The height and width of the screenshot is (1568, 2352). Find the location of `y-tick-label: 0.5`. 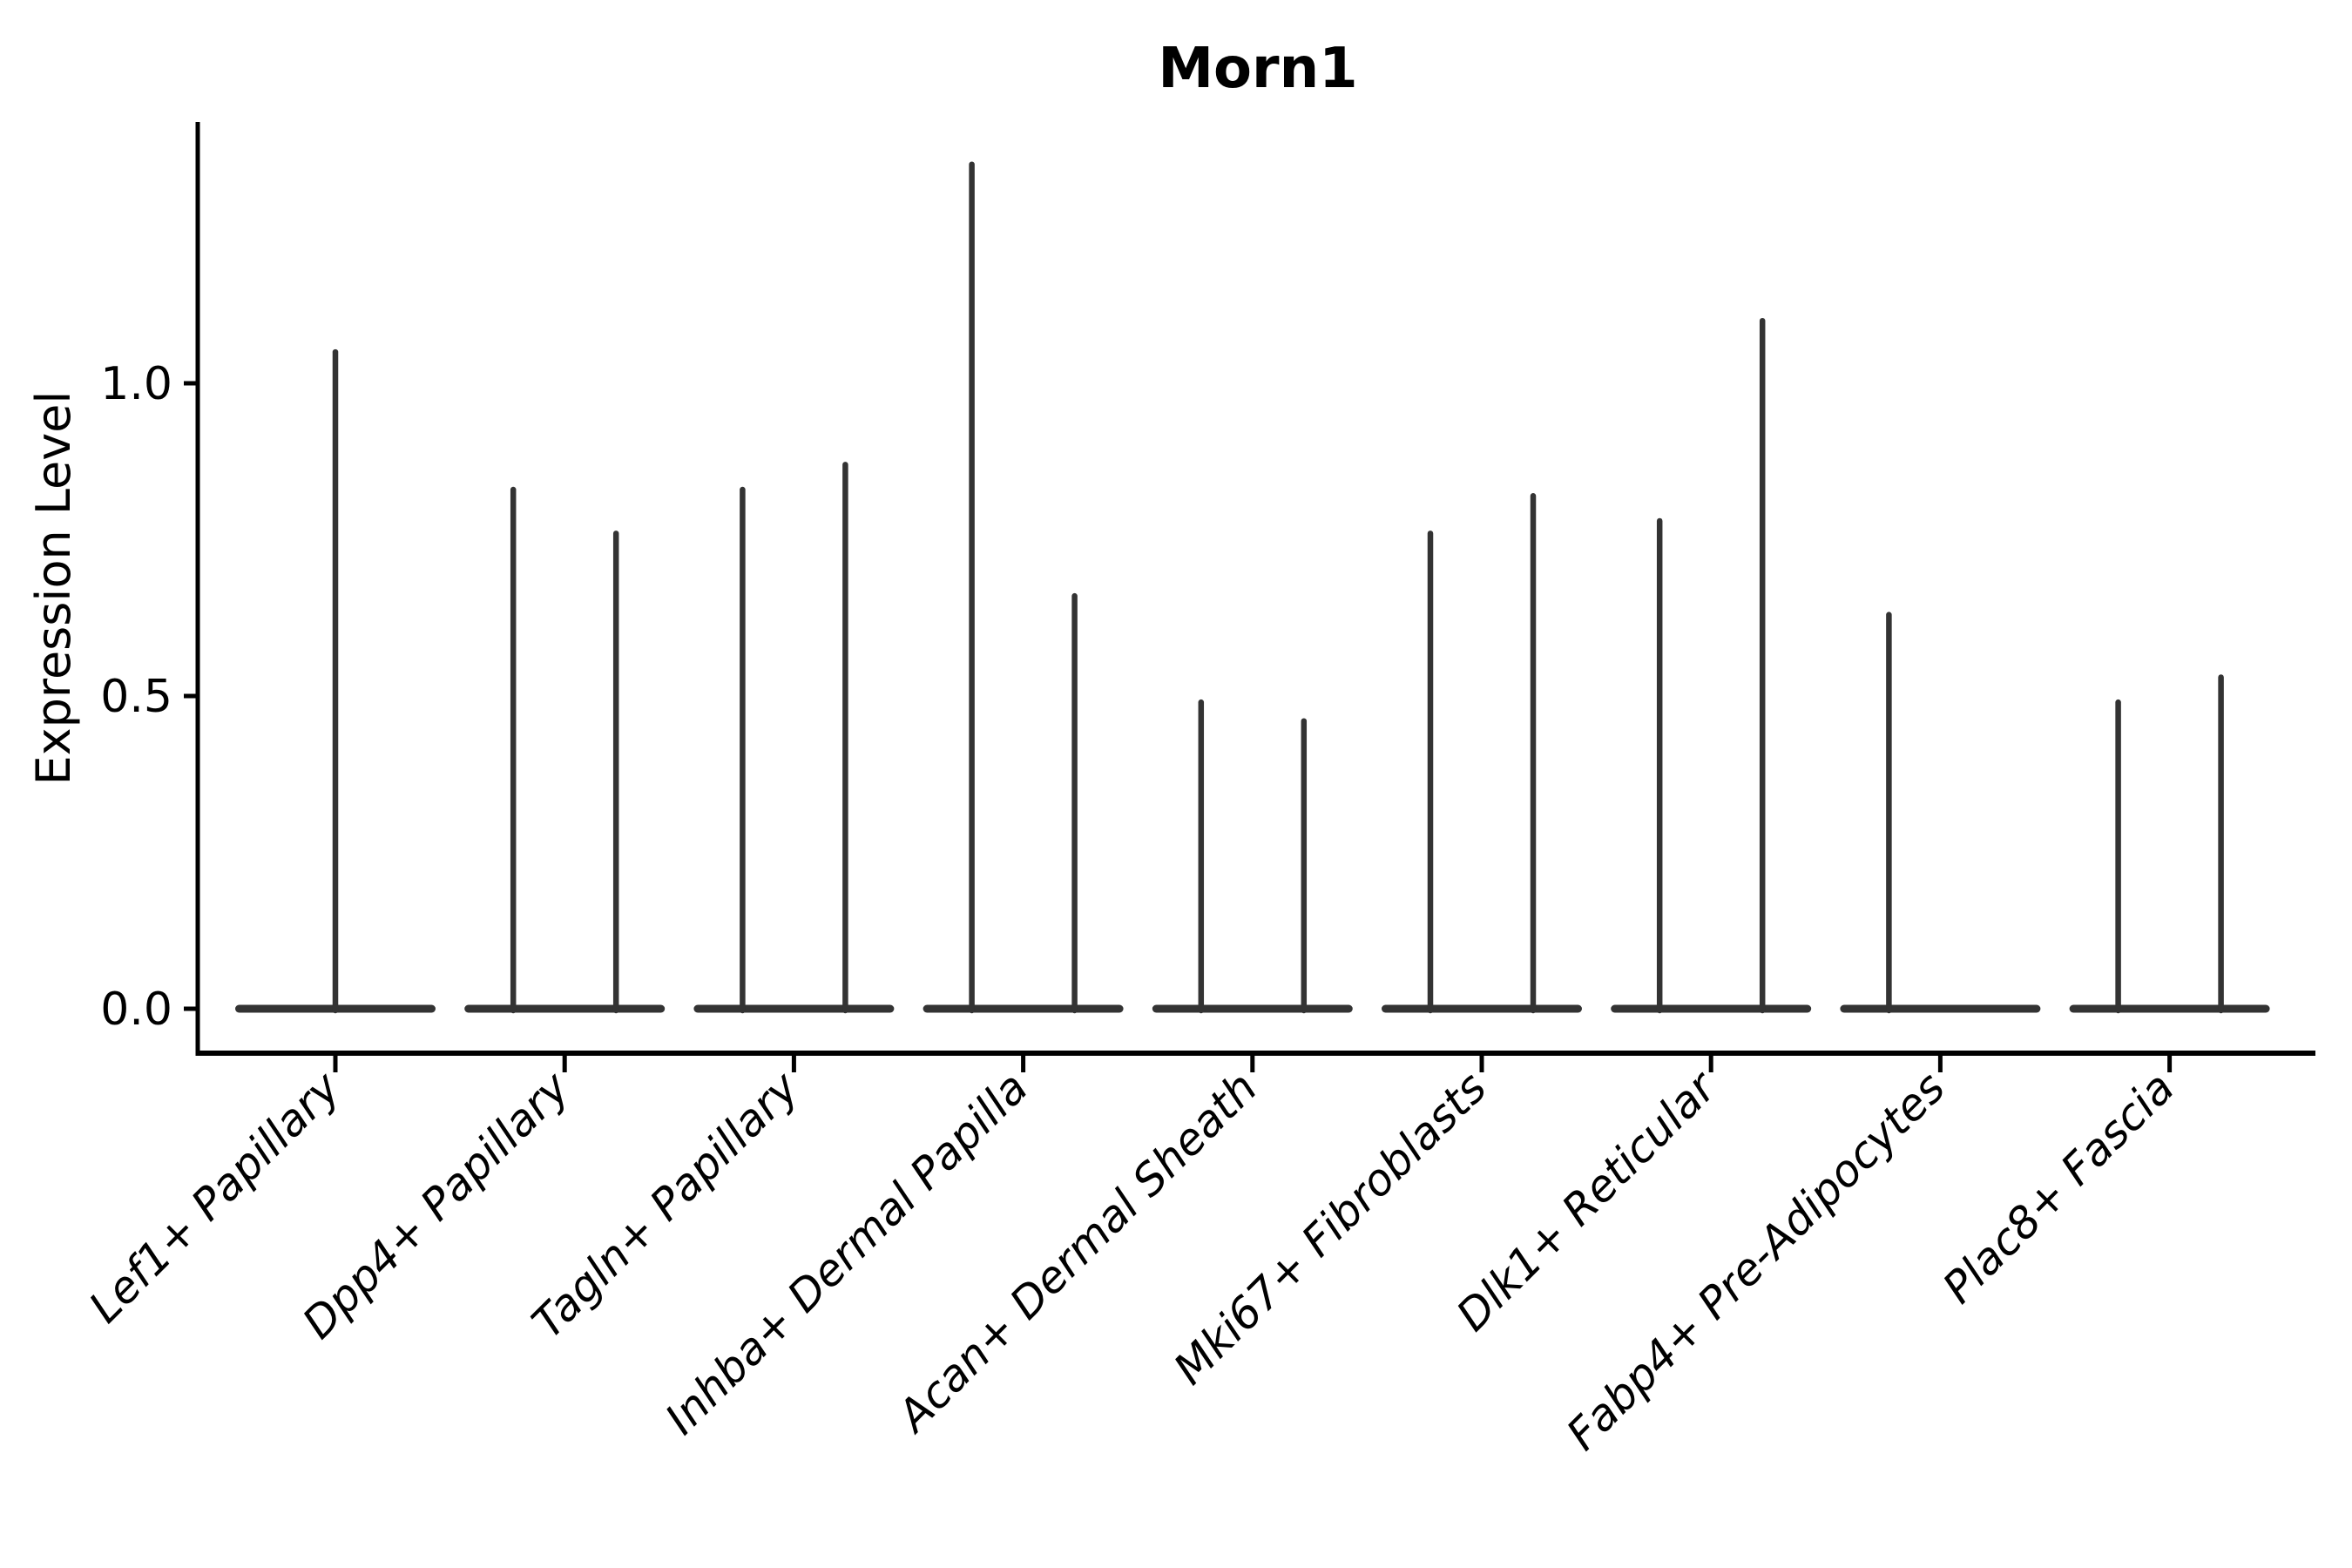

y-tick-label: 0.5 is located at coordinates (136, 697).